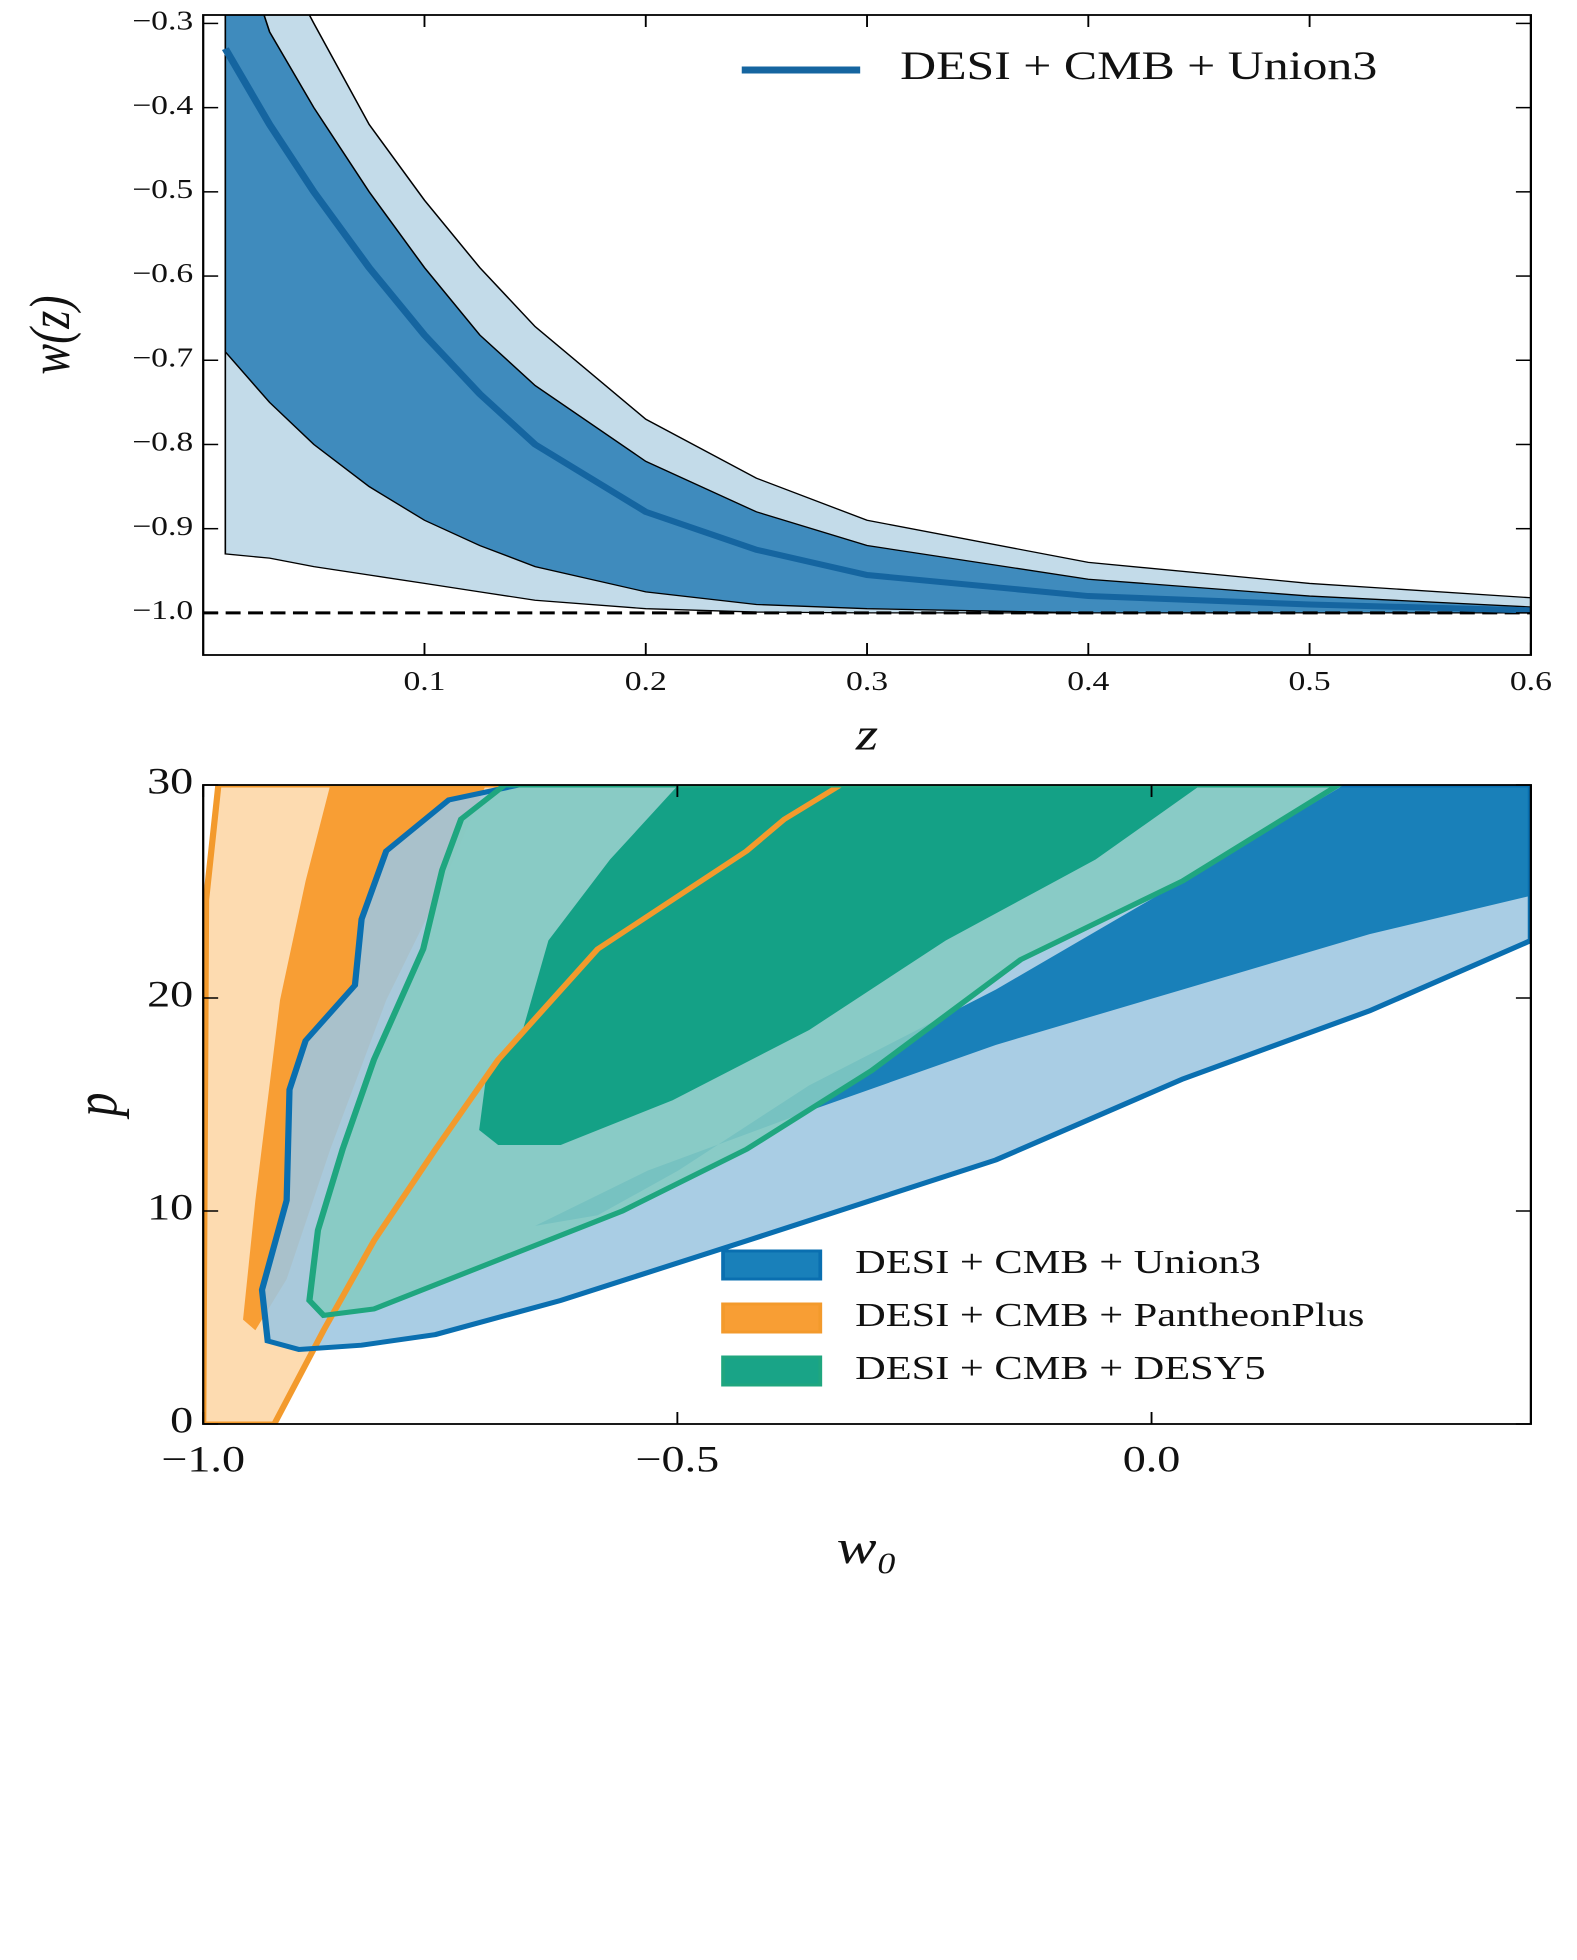 The image size is (1577, 1960). Describe the element at coordinates (170, 1208) in the screenshot. I see `y-tick-label: 10` at that location.